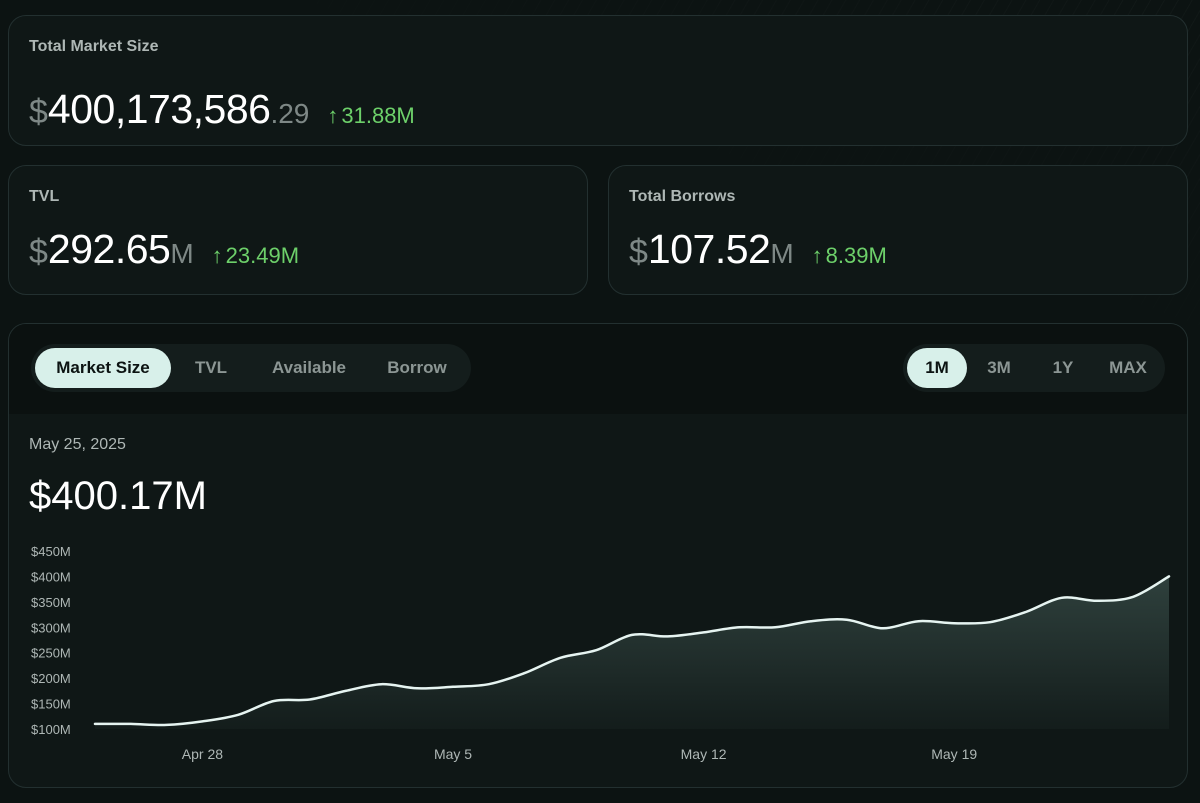 This screenshot has height=803, width=1200. Describe the element at coordinates (51, 678) in the screenshot. I see `y-tick-label: $200M` at that location.